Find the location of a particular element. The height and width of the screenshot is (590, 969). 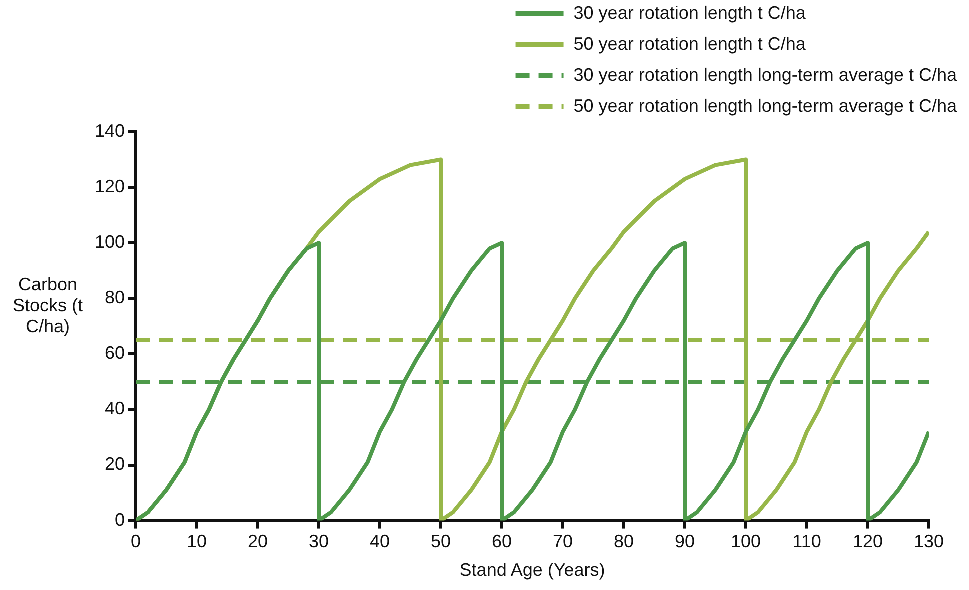

x-tick-label: 70 is located at coordinates (563, 542).